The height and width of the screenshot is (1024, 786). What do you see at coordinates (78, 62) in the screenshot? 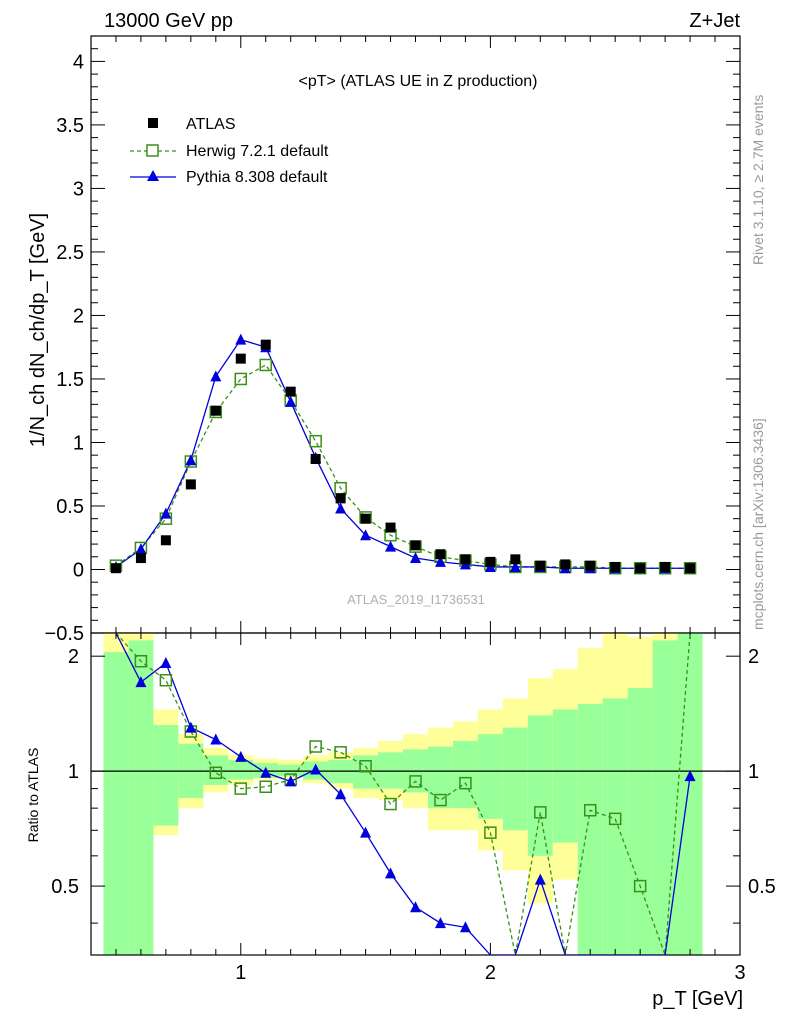
I see `main-y-tick-label: 4` at bounding box center [78, 62].